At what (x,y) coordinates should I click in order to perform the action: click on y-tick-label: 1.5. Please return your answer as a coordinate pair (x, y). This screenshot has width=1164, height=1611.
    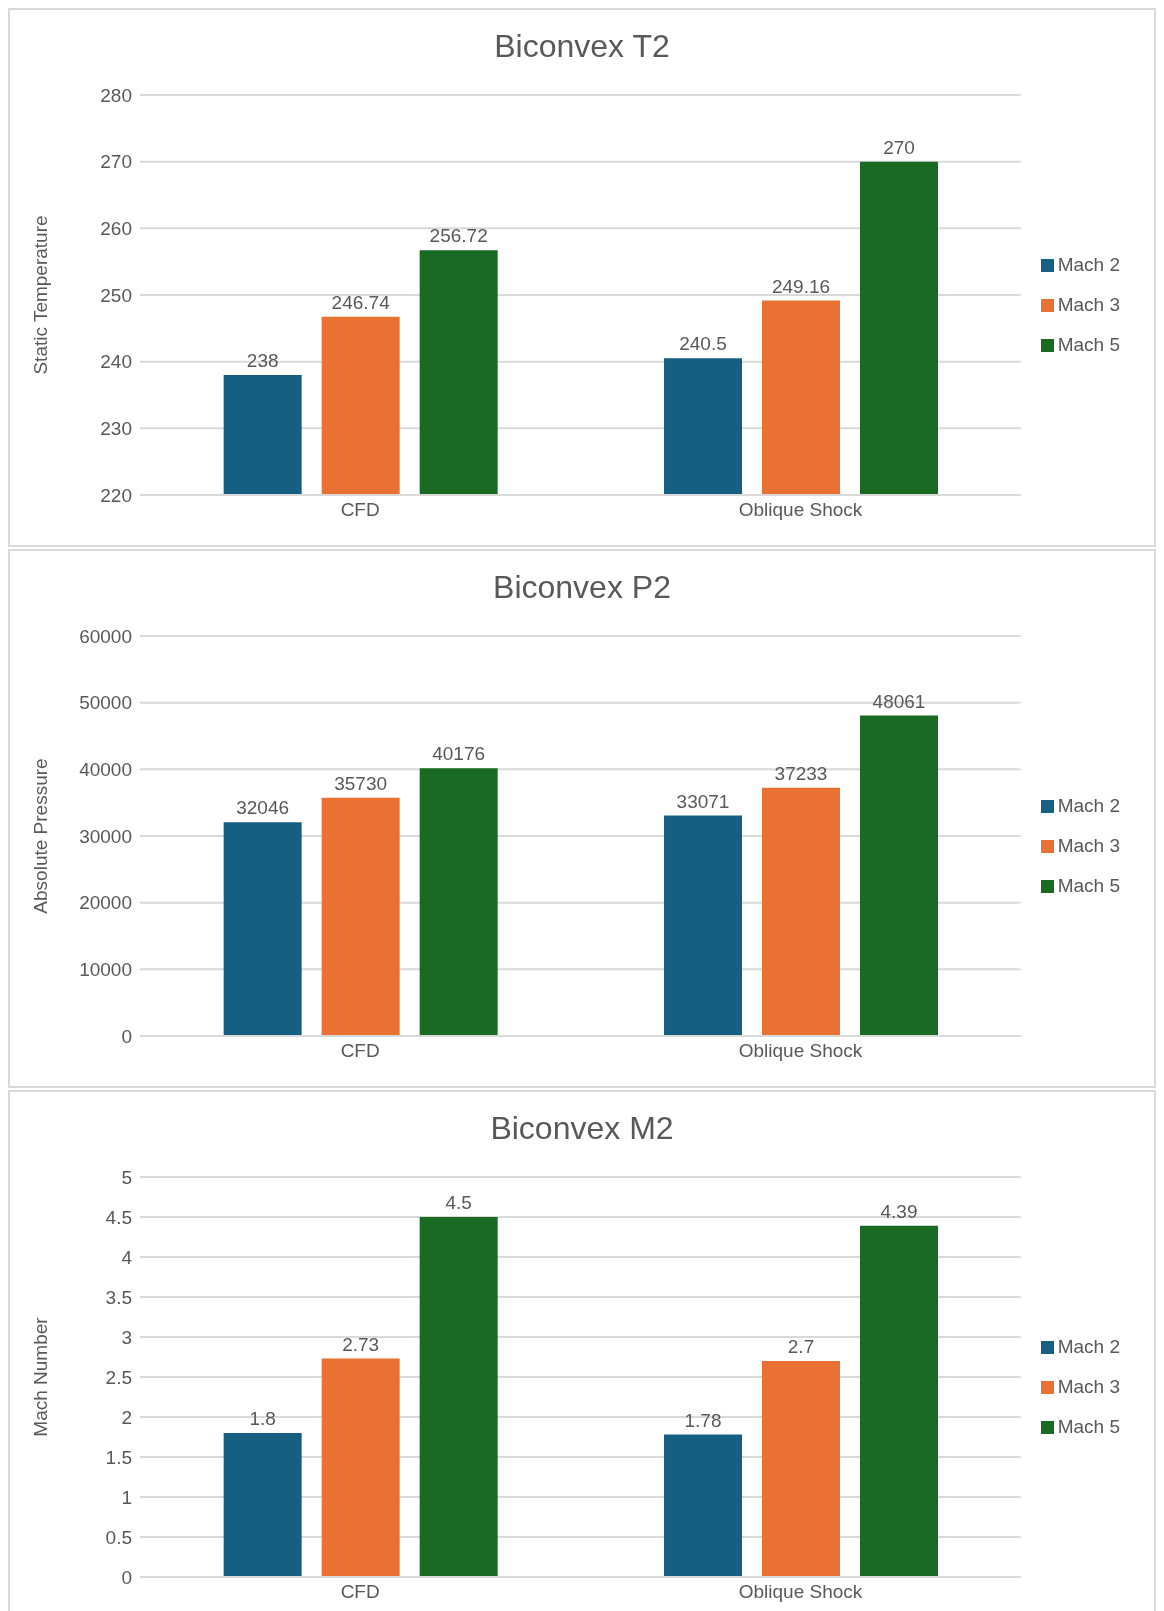
    Looking at the image, I should click on (118, 1457).